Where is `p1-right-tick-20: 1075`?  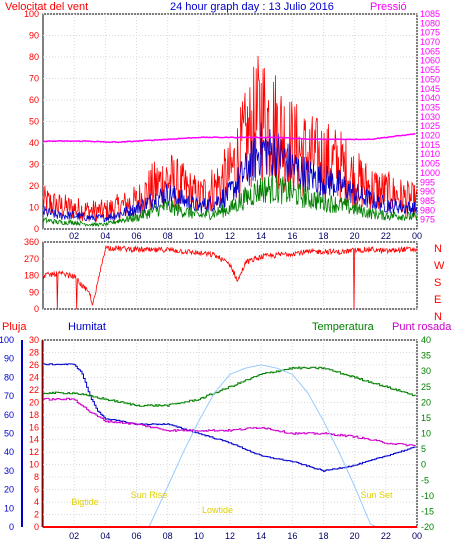 p1-right-tick-20: 1075 is located at coordinates (430, 33).